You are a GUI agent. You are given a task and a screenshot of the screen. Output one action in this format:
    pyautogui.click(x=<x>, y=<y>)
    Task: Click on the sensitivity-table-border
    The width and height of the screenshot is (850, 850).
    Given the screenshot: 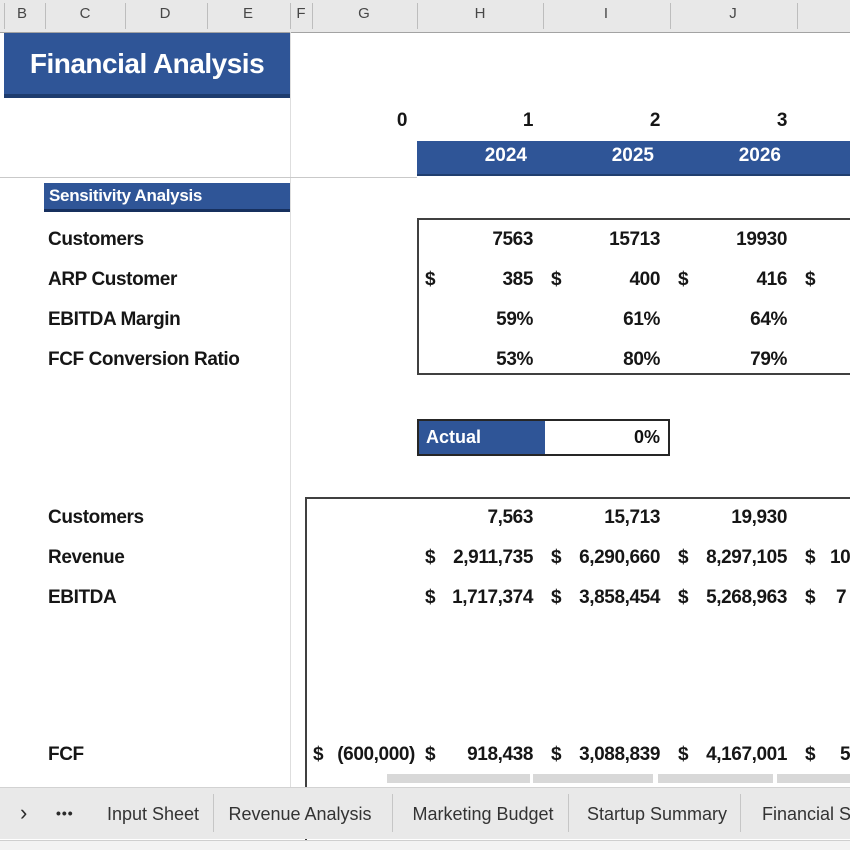 What is the action you would take?
    pyautogui.click(x=633, y=296)
    